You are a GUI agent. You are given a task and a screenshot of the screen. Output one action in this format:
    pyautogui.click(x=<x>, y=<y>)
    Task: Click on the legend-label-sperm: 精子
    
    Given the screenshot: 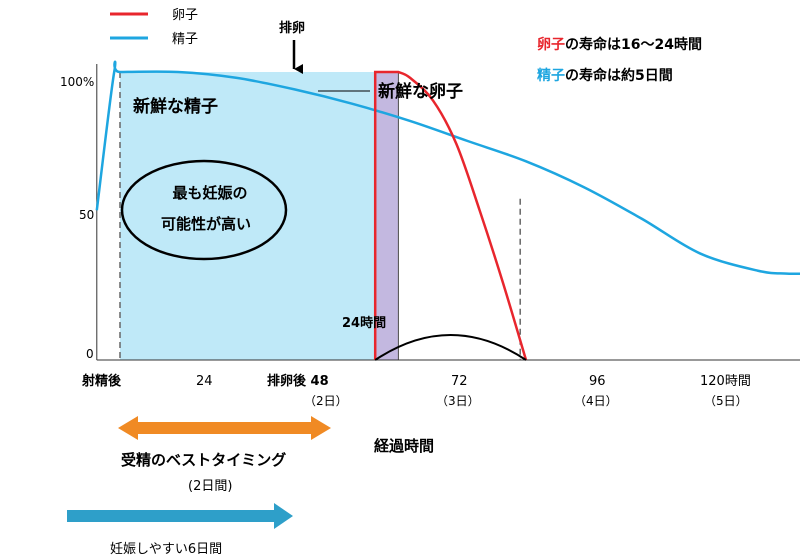 What is the action you would take?
    pyautogui.click(x=185, y=39)
    